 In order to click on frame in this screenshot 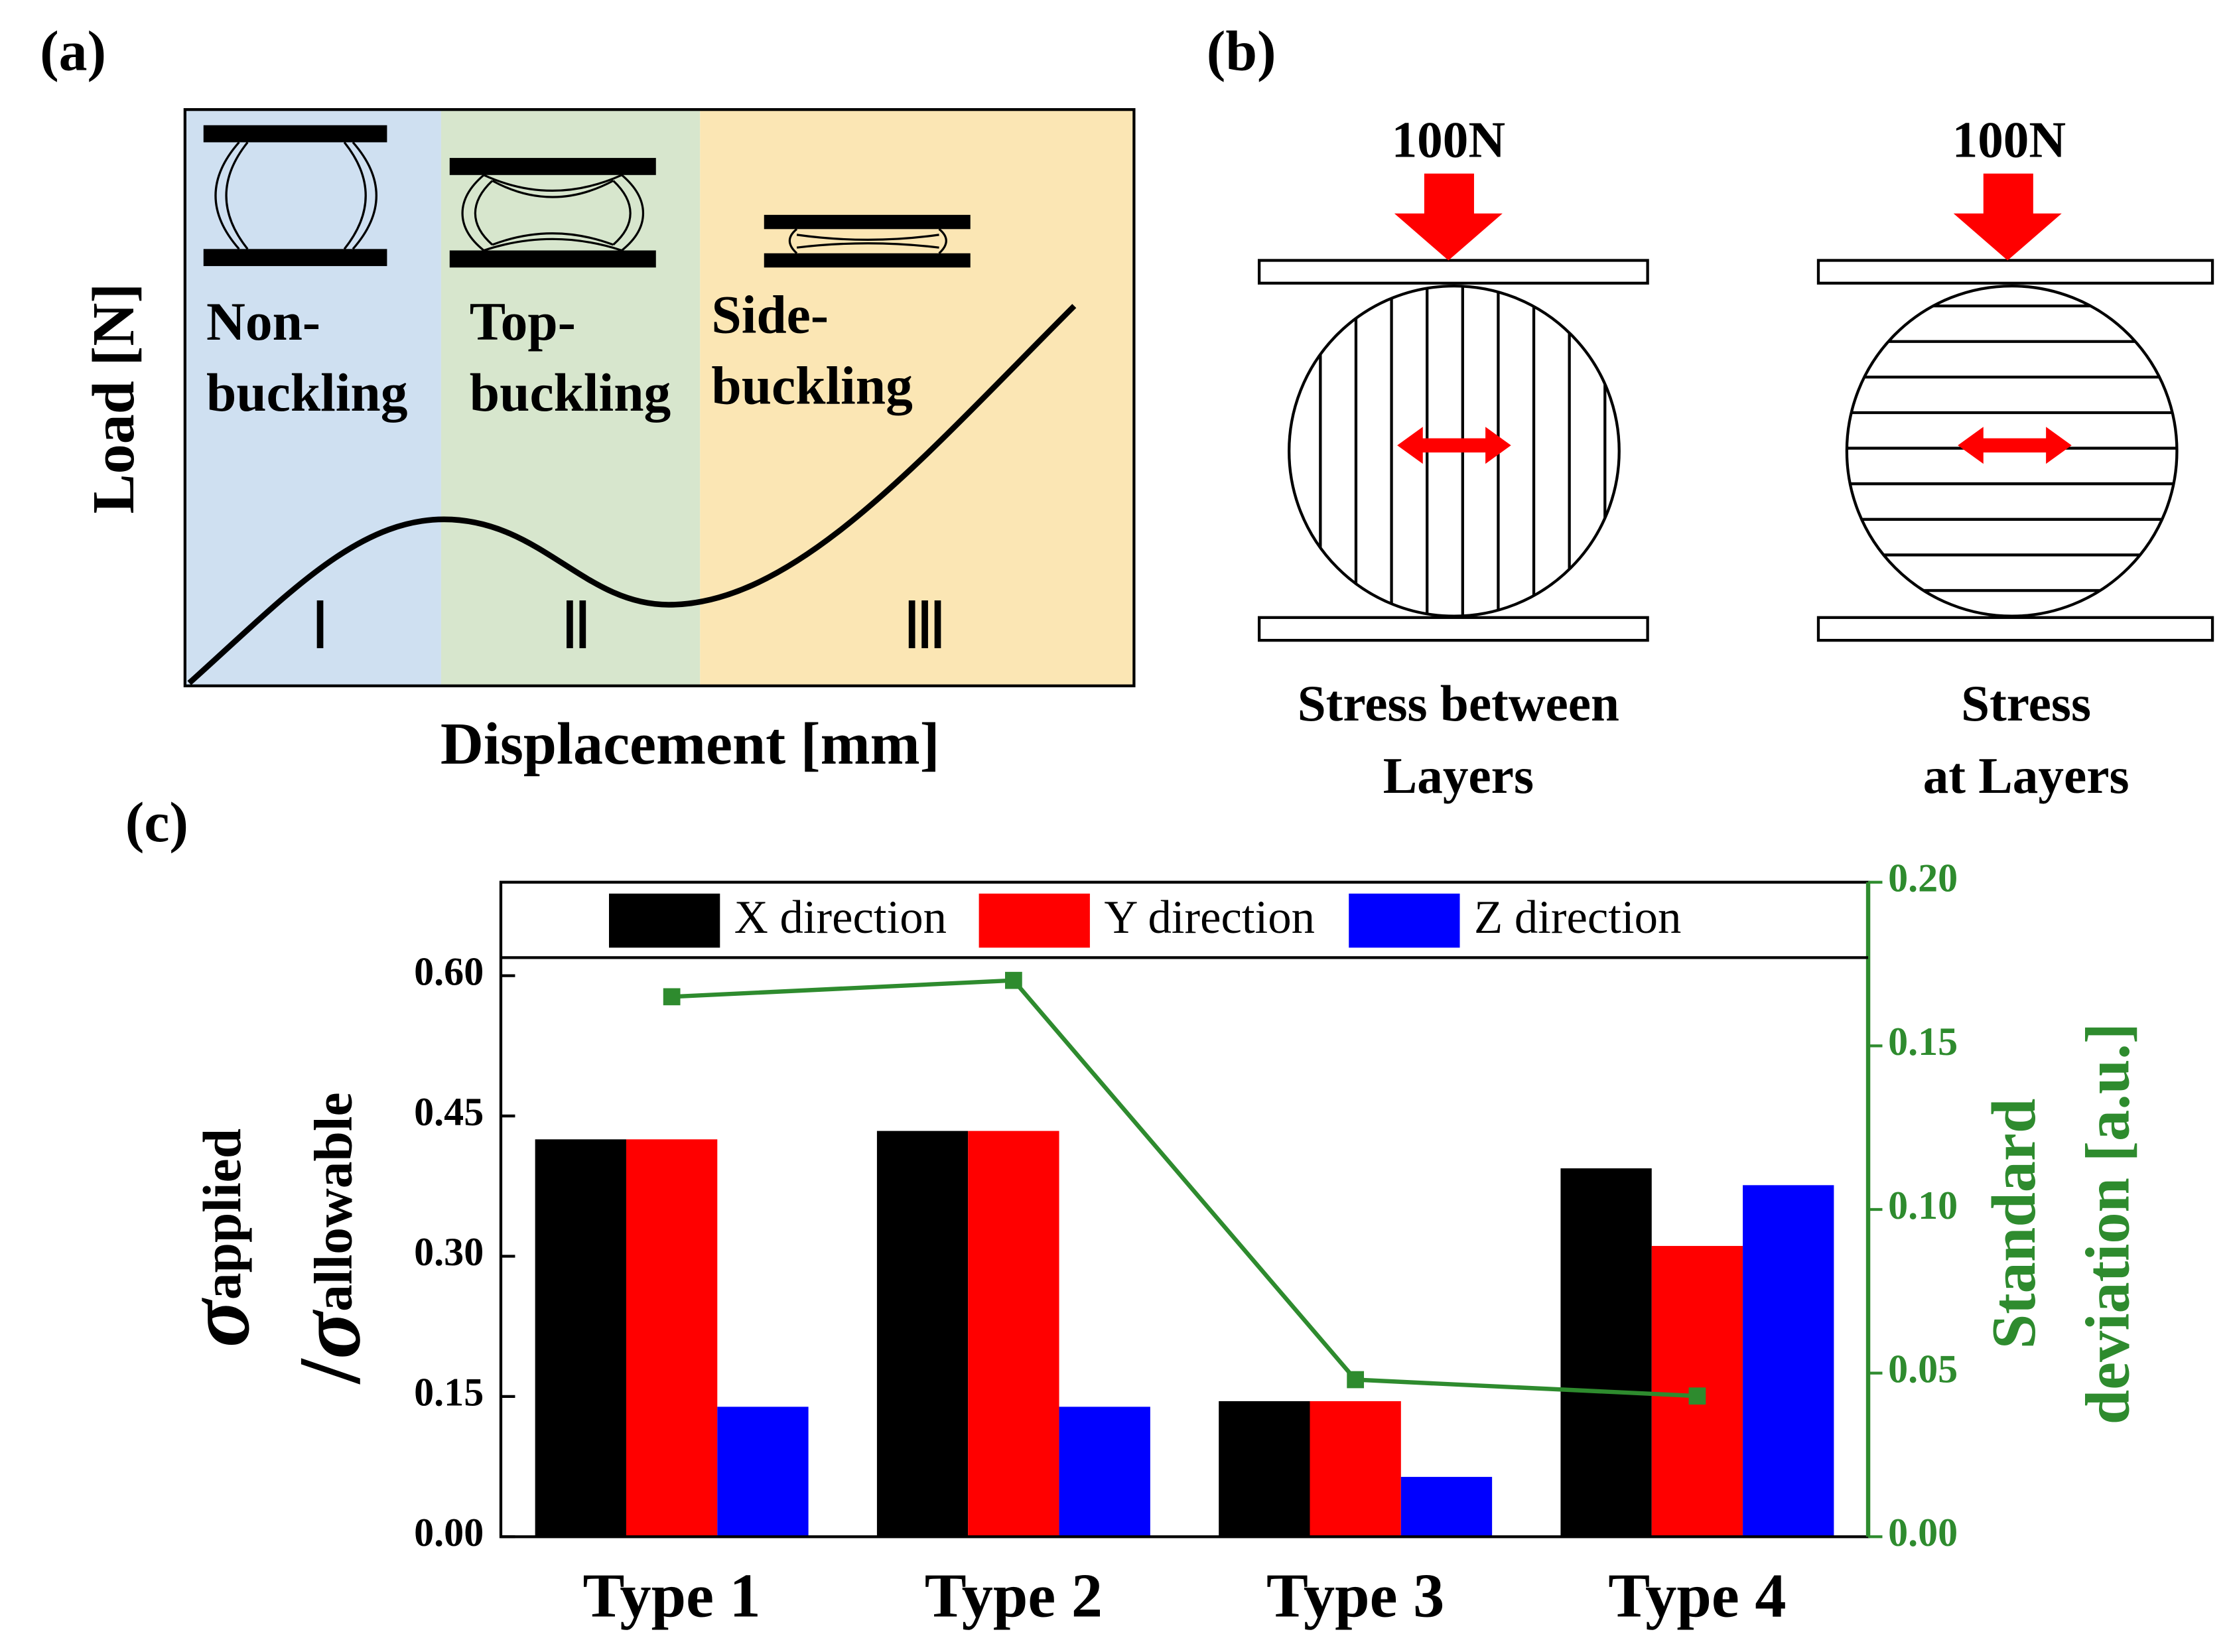, I will do `click(659, 397)`.